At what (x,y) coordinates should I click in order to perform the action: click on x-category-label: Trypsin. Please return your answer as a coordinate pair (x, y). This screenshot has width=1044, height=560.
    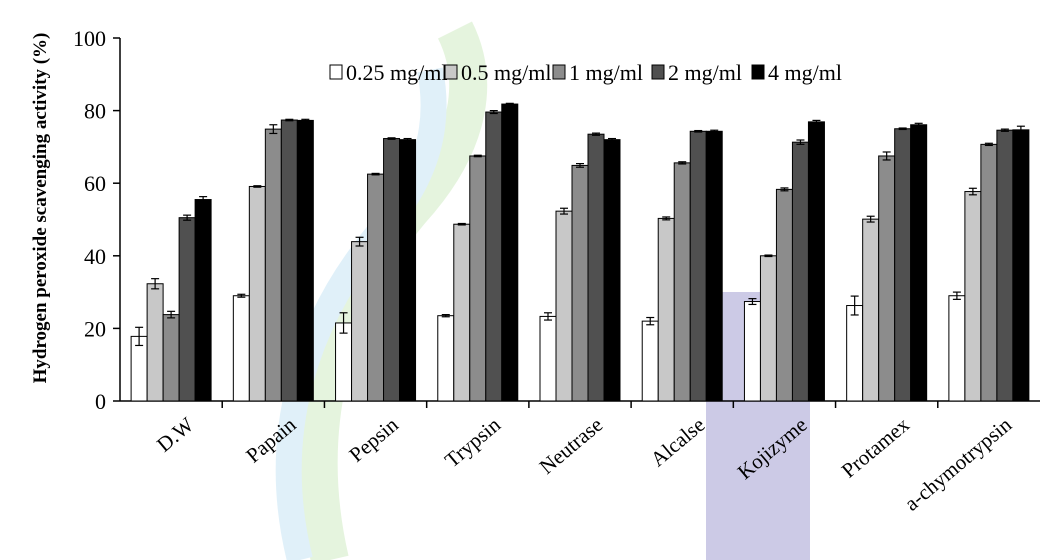
    Looking at the image, I should click on (472, 442).